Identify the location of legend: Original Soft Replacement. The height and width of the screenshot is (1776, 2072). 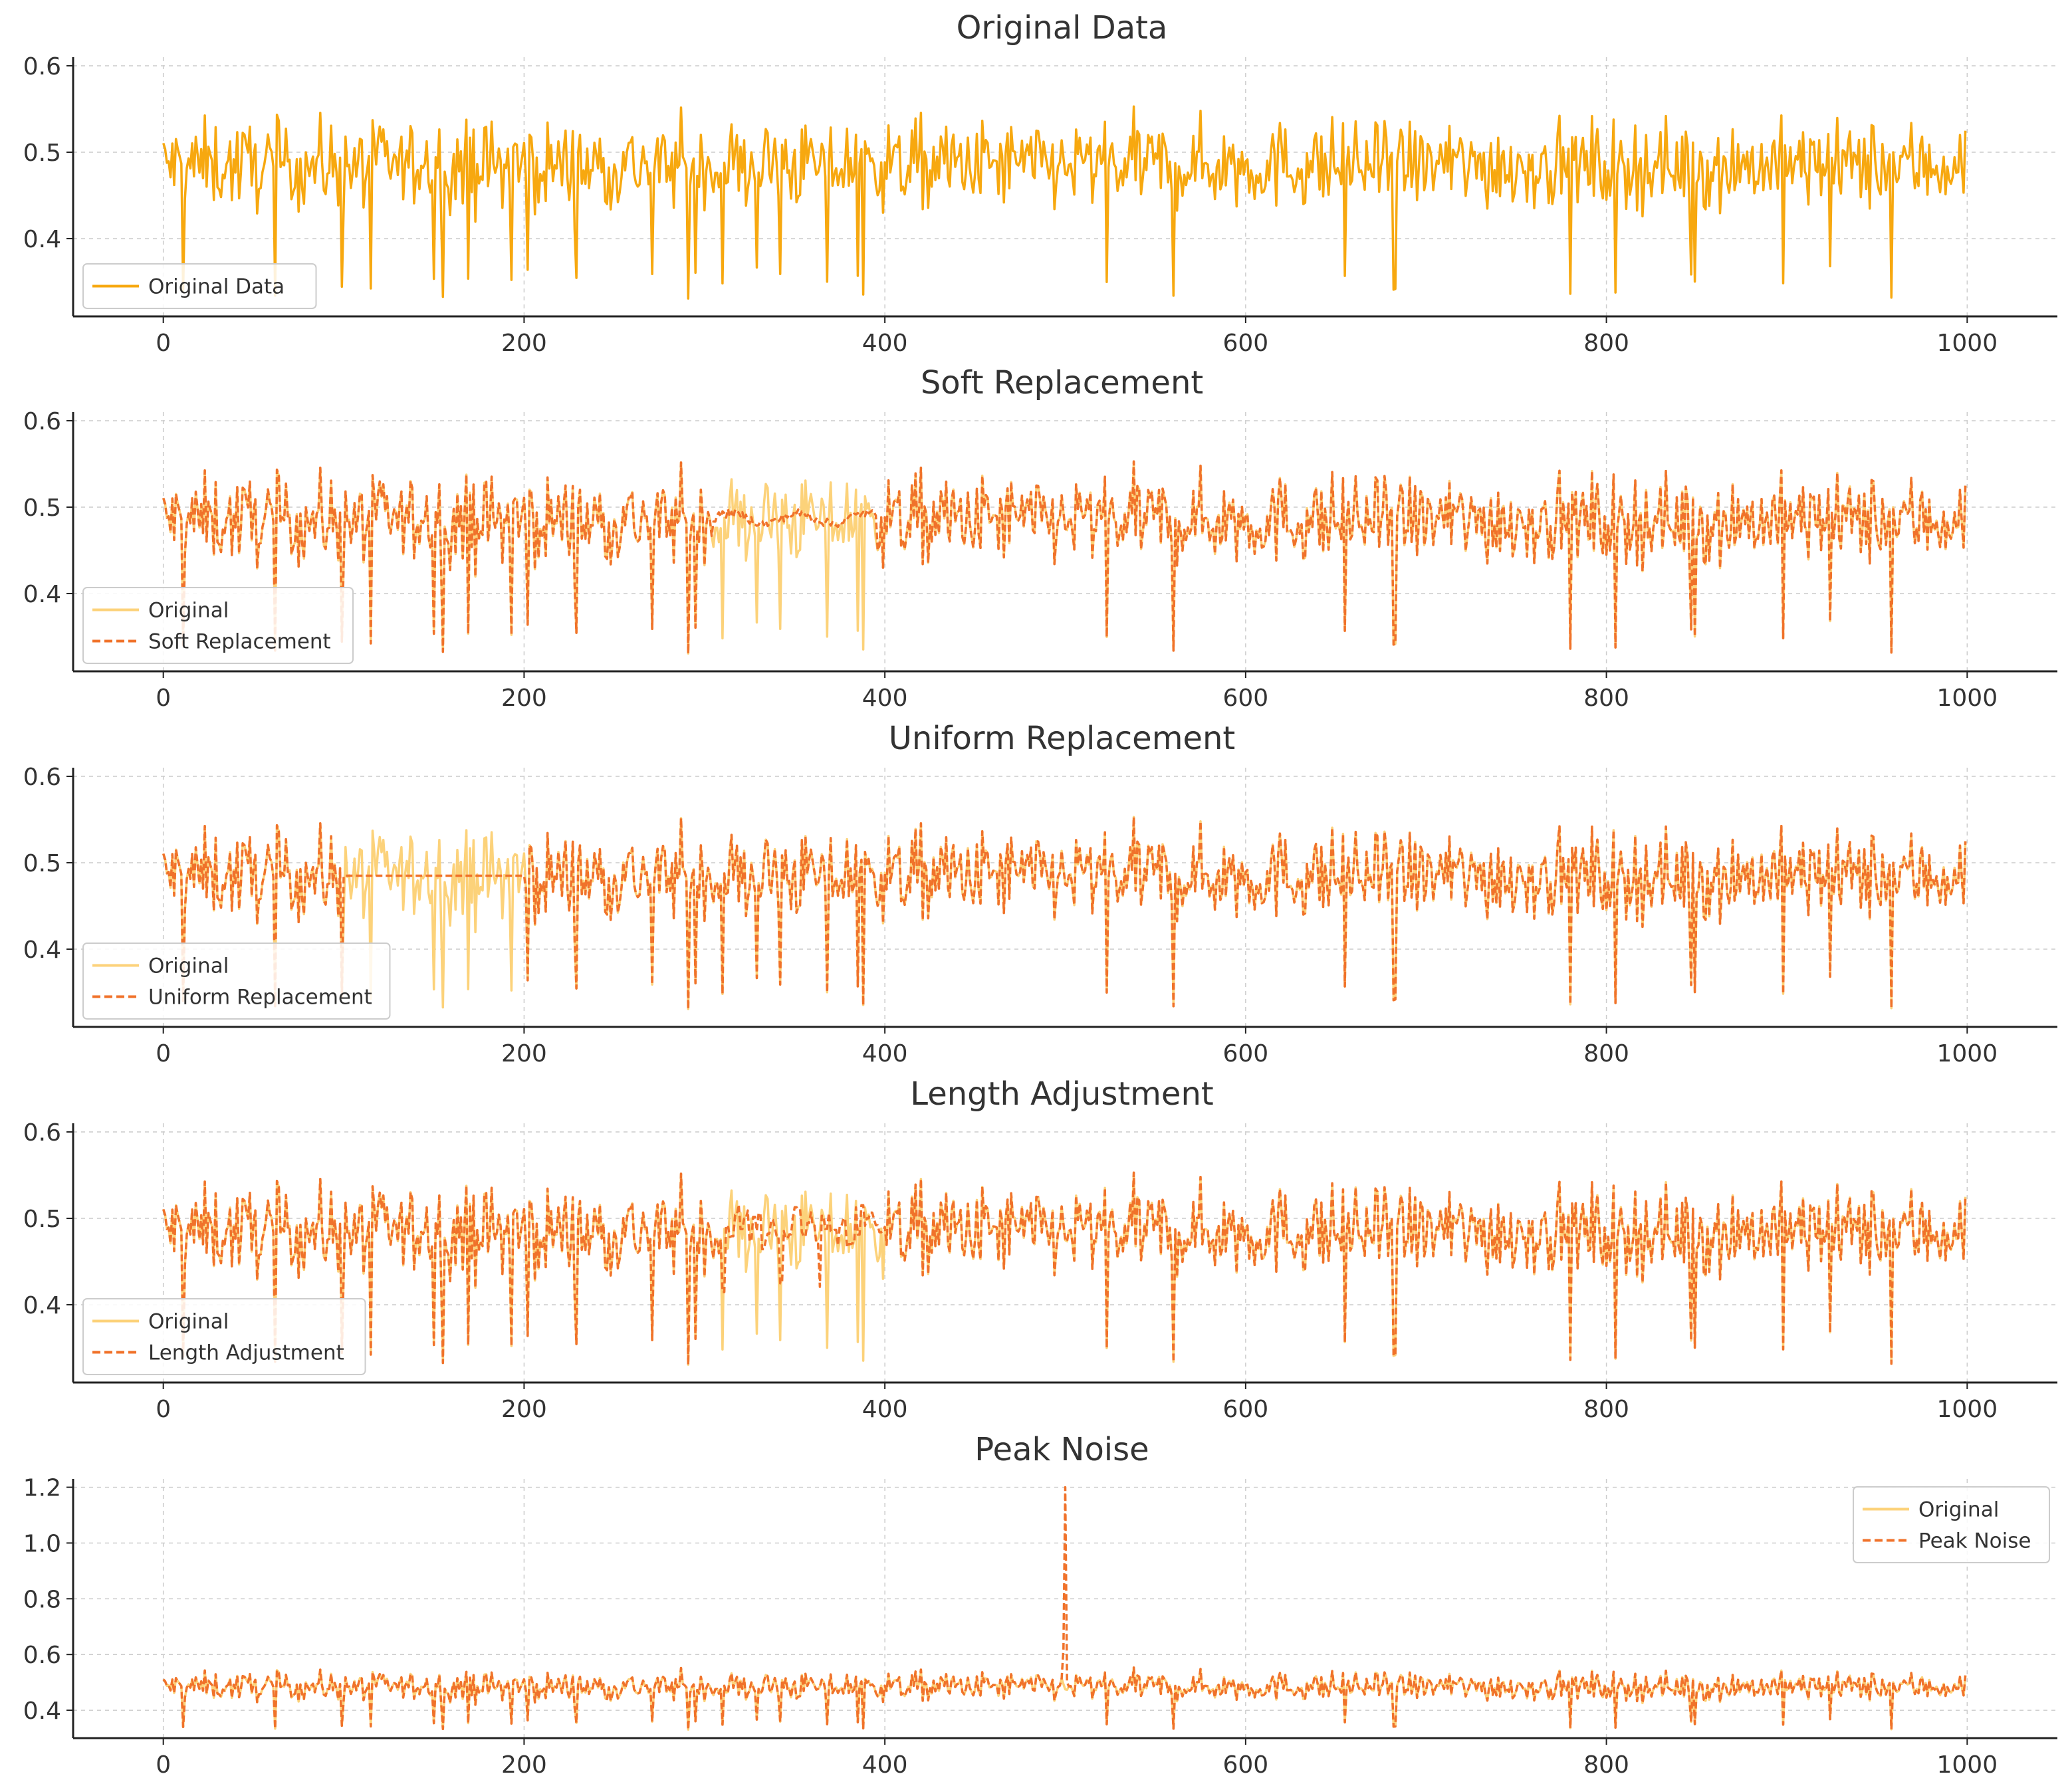
(218, 625).